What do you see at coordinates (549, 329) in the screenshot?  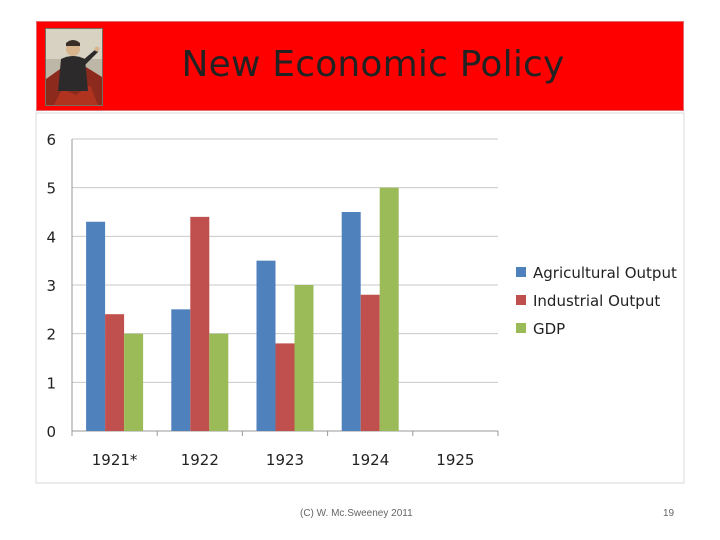 I see `legend-label: GDP` at bounding box center [549, 329].